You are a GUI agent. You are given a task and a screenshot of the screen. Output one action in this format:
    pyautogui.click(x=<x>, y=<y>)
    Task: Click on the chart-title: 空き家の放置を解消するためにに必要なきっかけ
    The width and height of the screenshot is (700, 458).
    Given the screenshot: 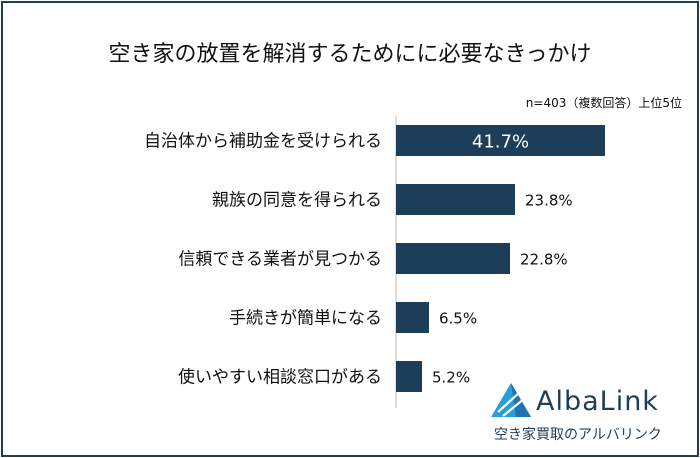 What is the action you would take?
    pyautogui.click(x=349, y=54)
    